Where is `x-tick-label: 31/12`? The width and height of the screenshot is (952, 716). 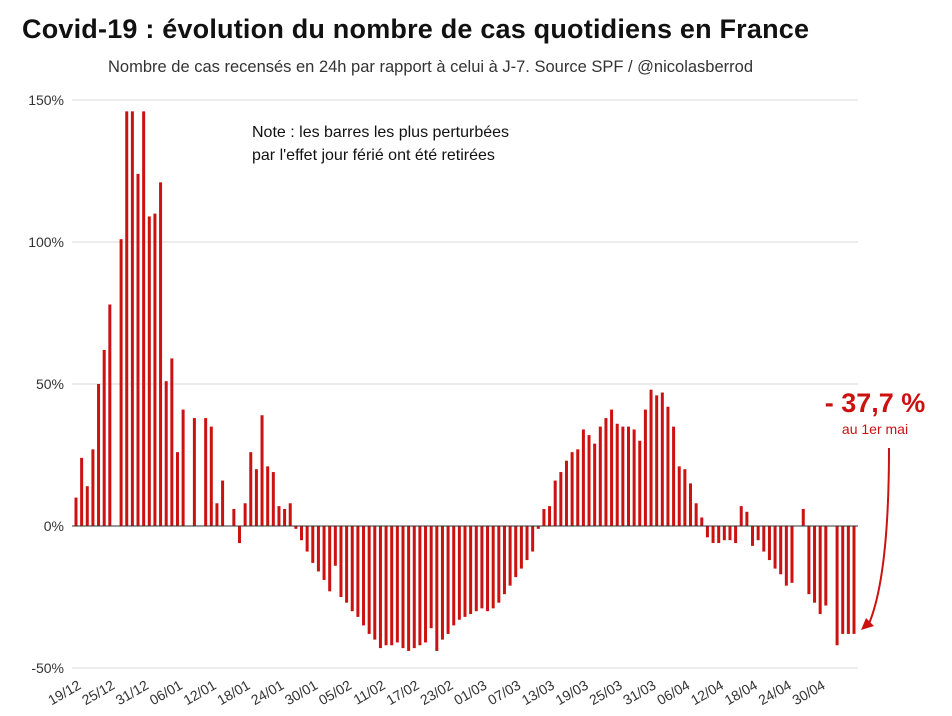 x-tick-label: 31/12 is located at coordinates (132, 692).